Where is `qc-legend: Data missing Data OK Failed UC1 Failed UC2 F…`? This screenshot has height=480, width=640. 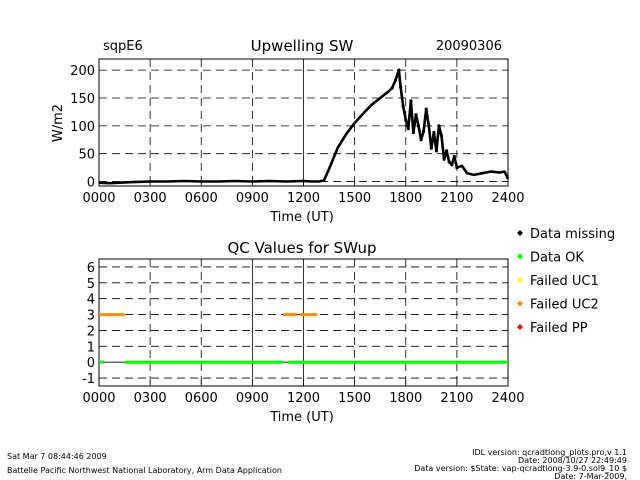 qc-legend: Data missing Data OK Failed UC1 Failed UC2 F… is located at coordinates (566, 281).